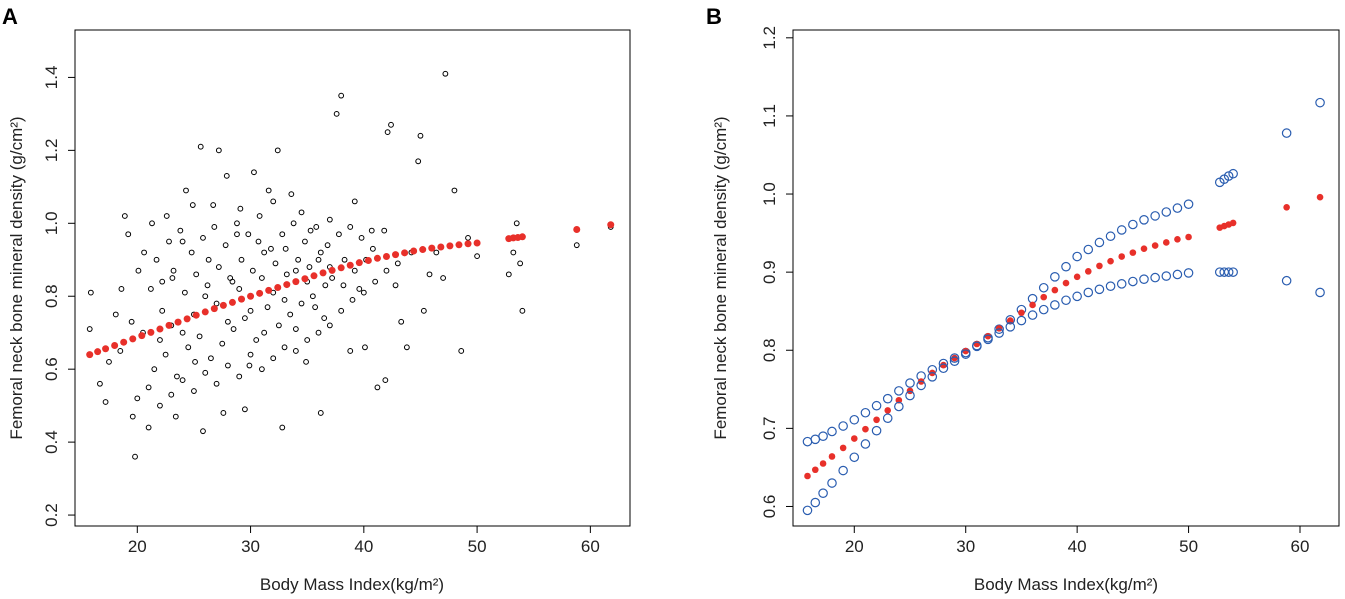 The image size is (1345, 599). What do you see at coordinates (352, 584) in the screenshot?
I see `panel-a-x-axis-title: Body Mass Index(kg/m²)` at bounding box center [352, 584].